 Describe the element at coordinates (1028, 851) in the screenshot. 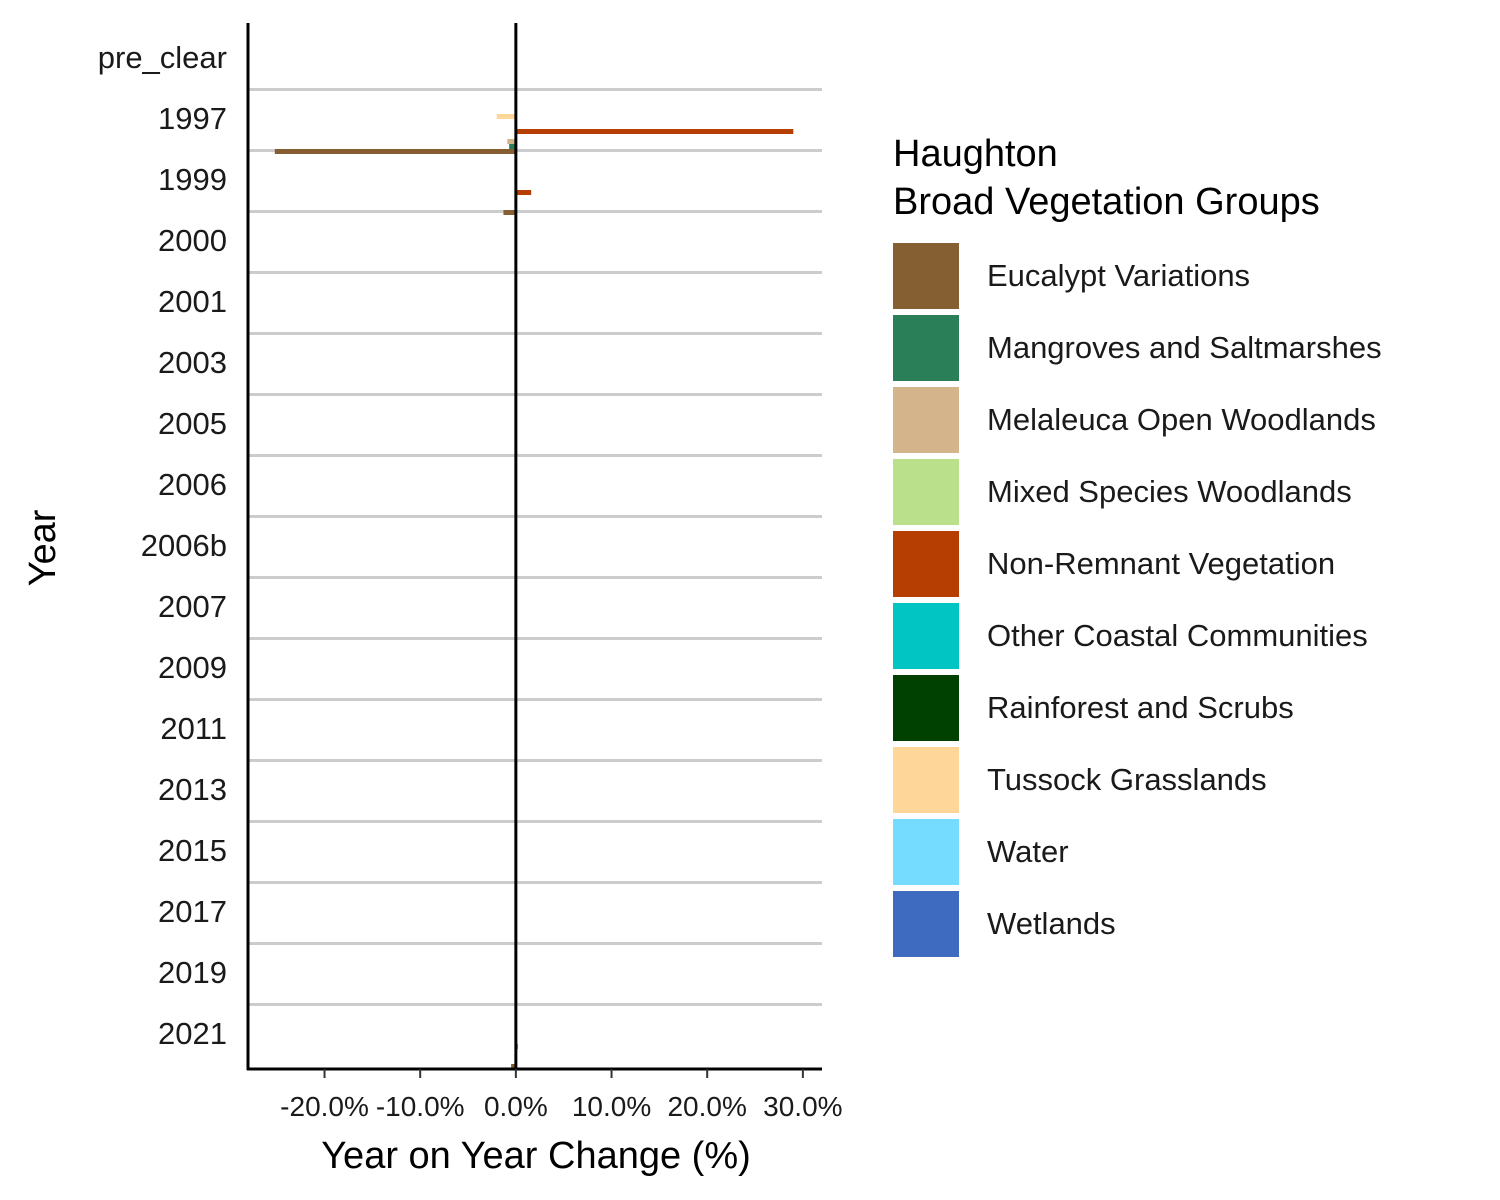

I see `legend-label: Water` at that location.